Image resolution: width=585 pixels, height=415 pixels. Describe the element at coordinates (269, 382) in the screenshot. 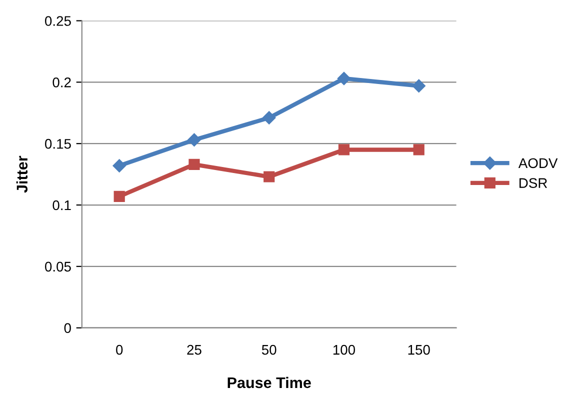

I see `x-axis-title: Pause Time` at that location.